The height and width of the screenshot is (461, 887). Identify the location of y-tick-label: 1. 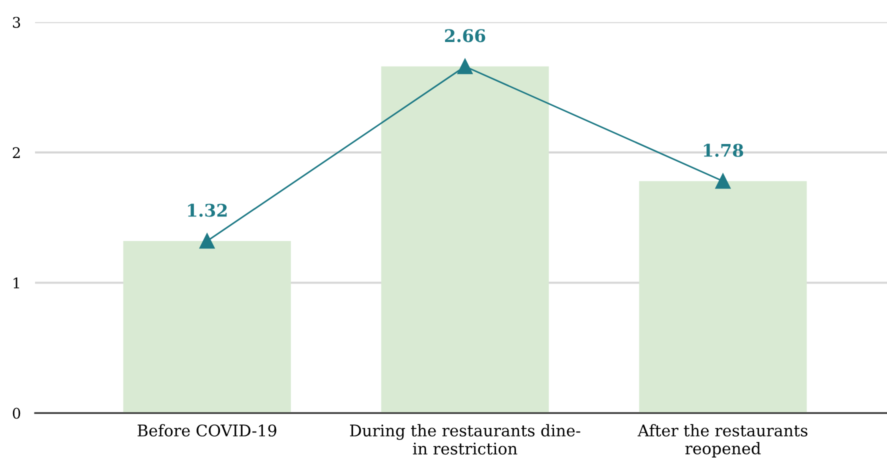
(17, 282).